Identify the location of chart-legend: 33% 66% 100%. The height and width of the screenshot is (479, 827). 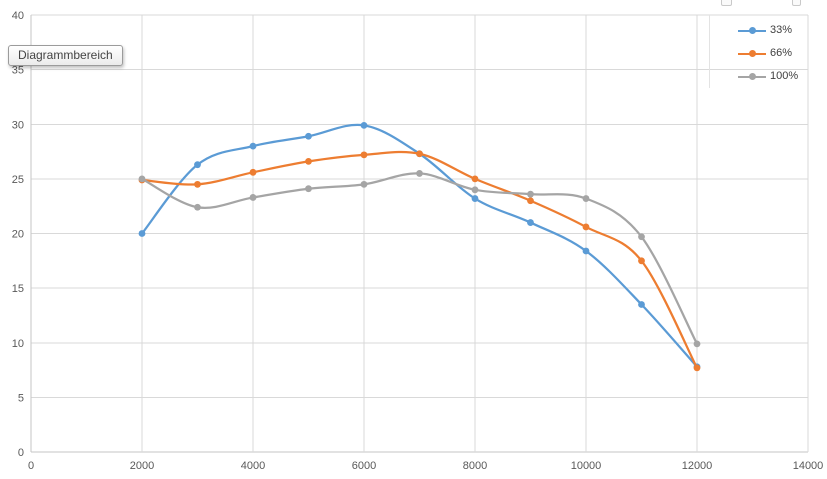
(781, 56).